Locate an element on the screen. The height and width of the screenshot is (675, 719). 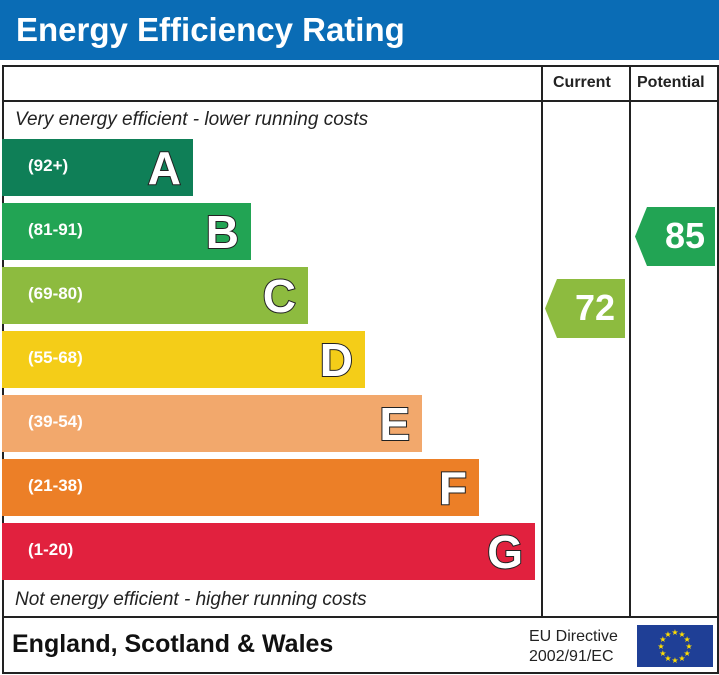
band-bar-f: (21-38) F is located at coordinates (240, 487).